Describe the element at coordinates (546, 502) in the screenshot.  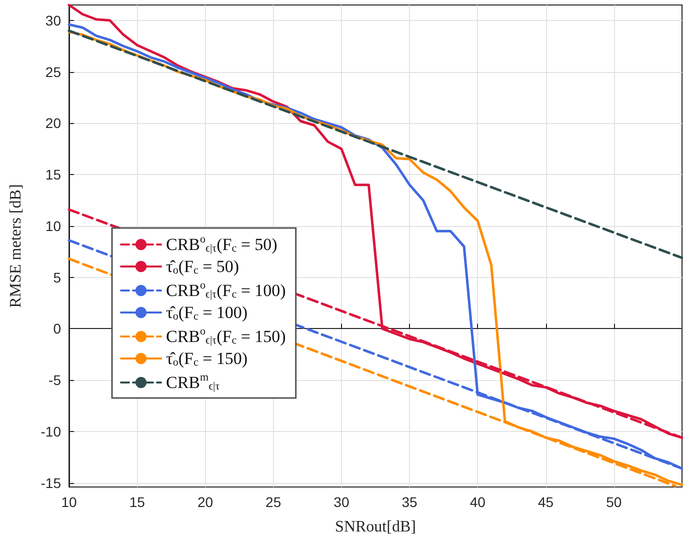
I see `x-tick-label: 45` at that location.